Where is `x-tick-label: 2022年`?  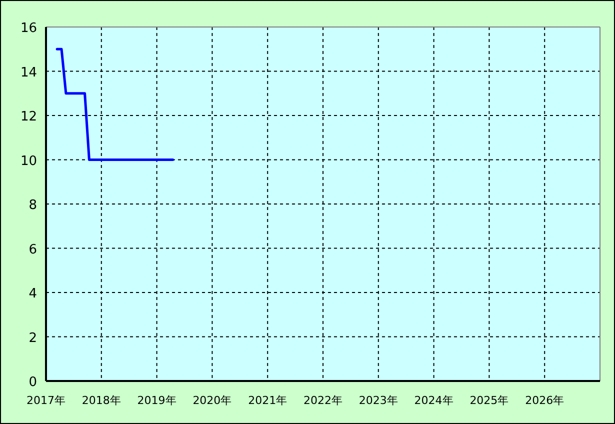
x-tick-label: 2022年 is located at coordinates (323, 400).